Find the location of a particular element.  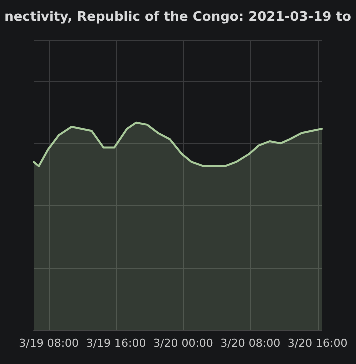

x-tick-label: 3/19 08:00 is located at coordinates (49, 343).